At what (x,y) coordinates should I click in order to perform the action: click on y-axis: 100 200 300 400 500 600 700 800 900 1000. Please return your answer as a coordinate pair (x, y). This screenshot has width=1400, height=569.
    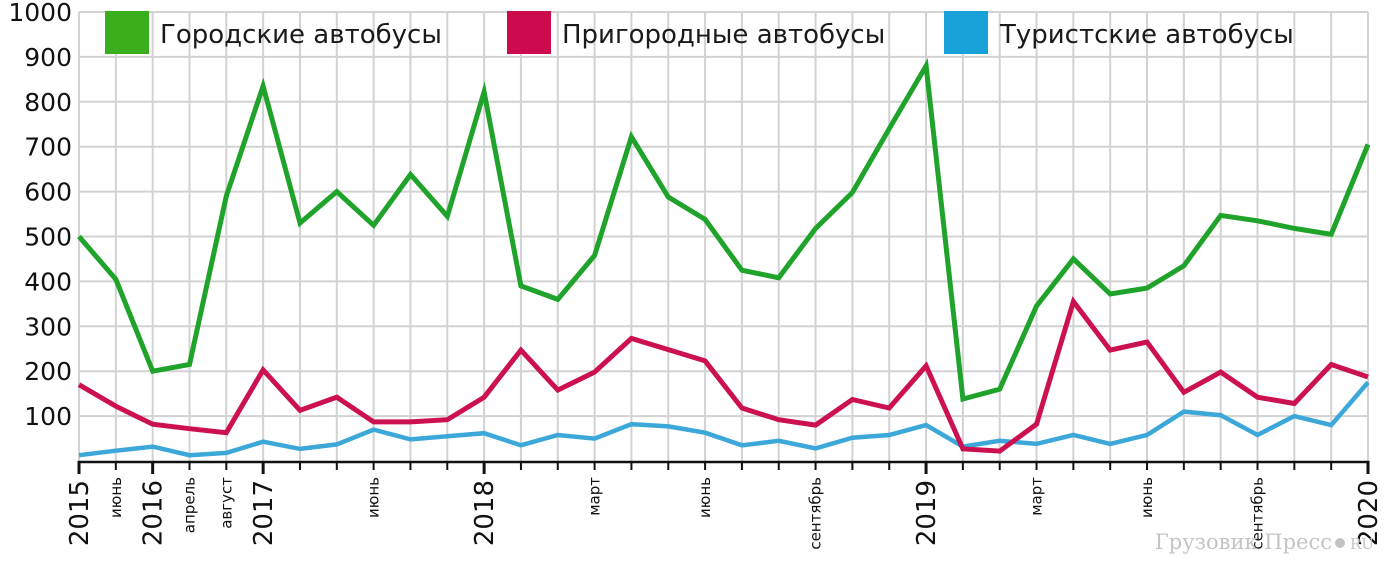
    Looking at the image, I should click on (40, 215).